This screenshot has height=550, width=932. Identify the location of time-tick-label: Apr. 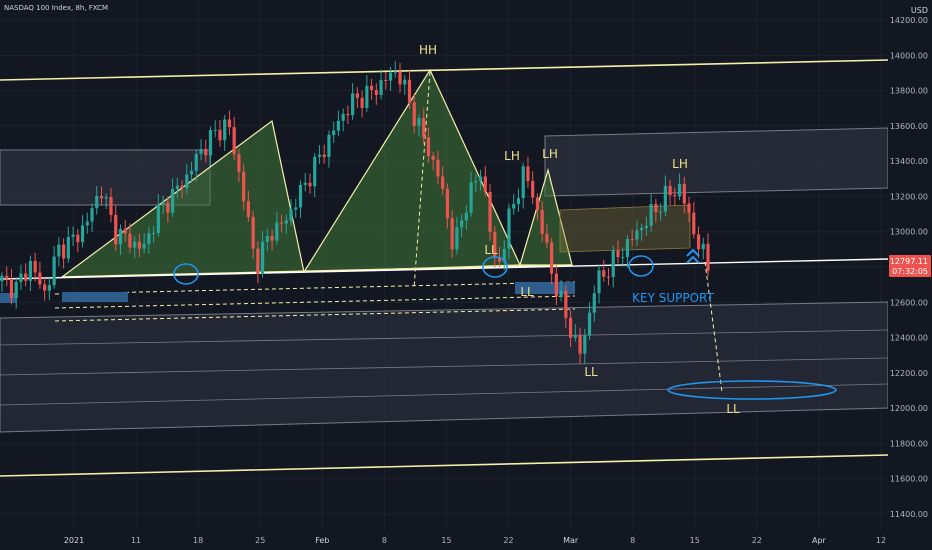
(819, 540).